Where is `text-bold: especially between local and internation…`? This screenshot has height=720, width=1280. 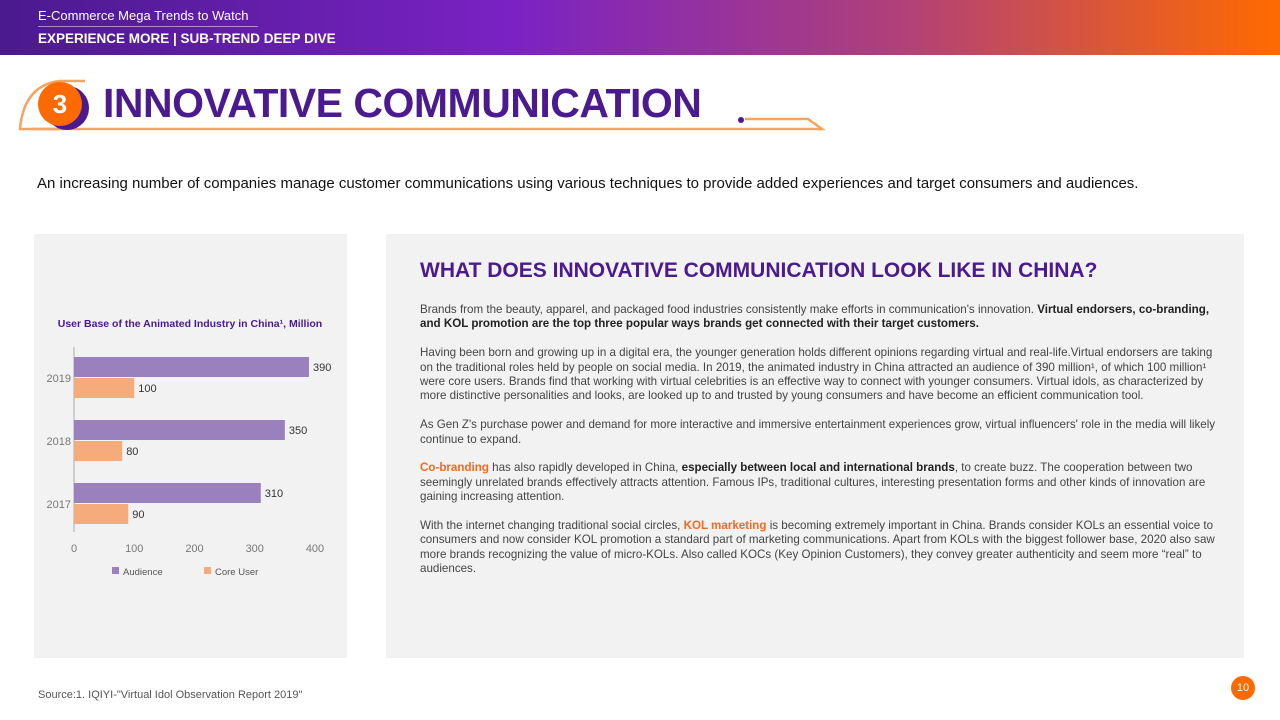
text-bold: especially between local and internation… is located at coordinates (818, 468).